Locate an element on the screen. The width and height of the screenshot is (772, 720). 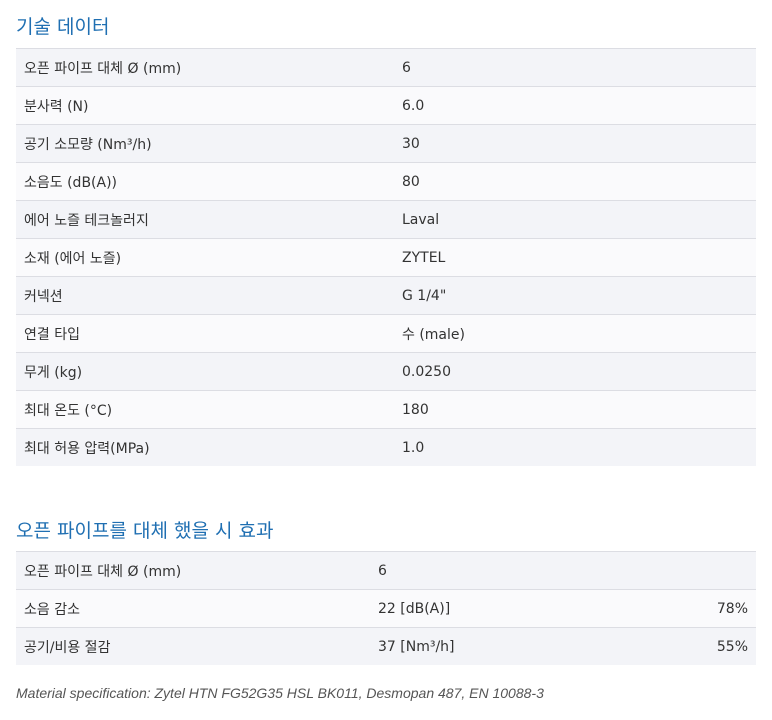
cell-value: 22 [dB(A)] is located at coordinates (498, 608).